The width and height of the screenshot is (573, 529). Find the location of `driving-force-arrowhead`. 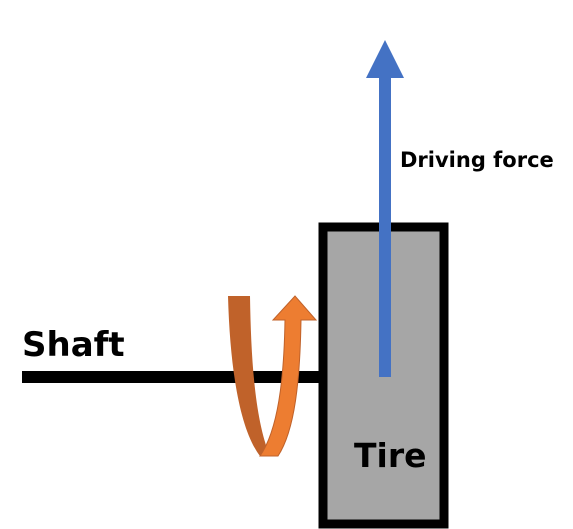

driving-force-arrowhead is located at coordinates (385, 59).